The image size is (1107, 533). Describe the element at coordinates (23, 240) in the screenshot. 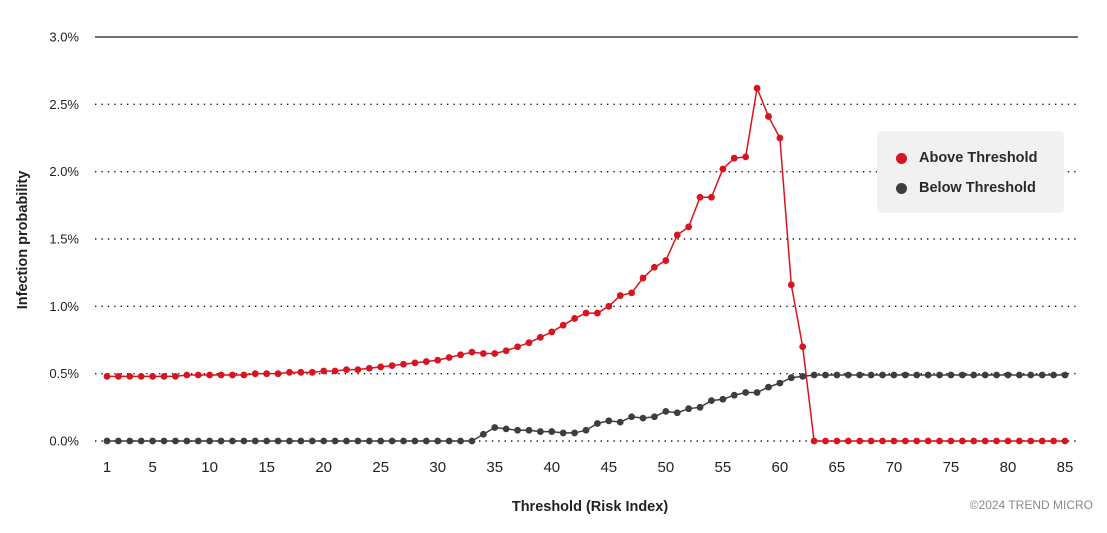

I see `y-axis-title: Infection probability` at that location.